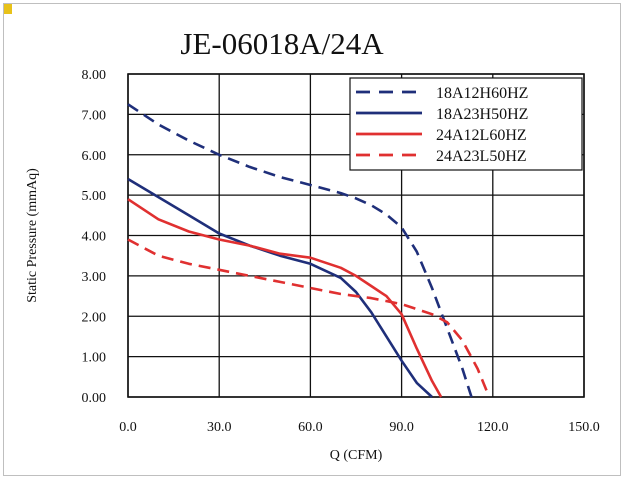  I want to click on legend-label: 24A23L50HZ, so click(481, 156).